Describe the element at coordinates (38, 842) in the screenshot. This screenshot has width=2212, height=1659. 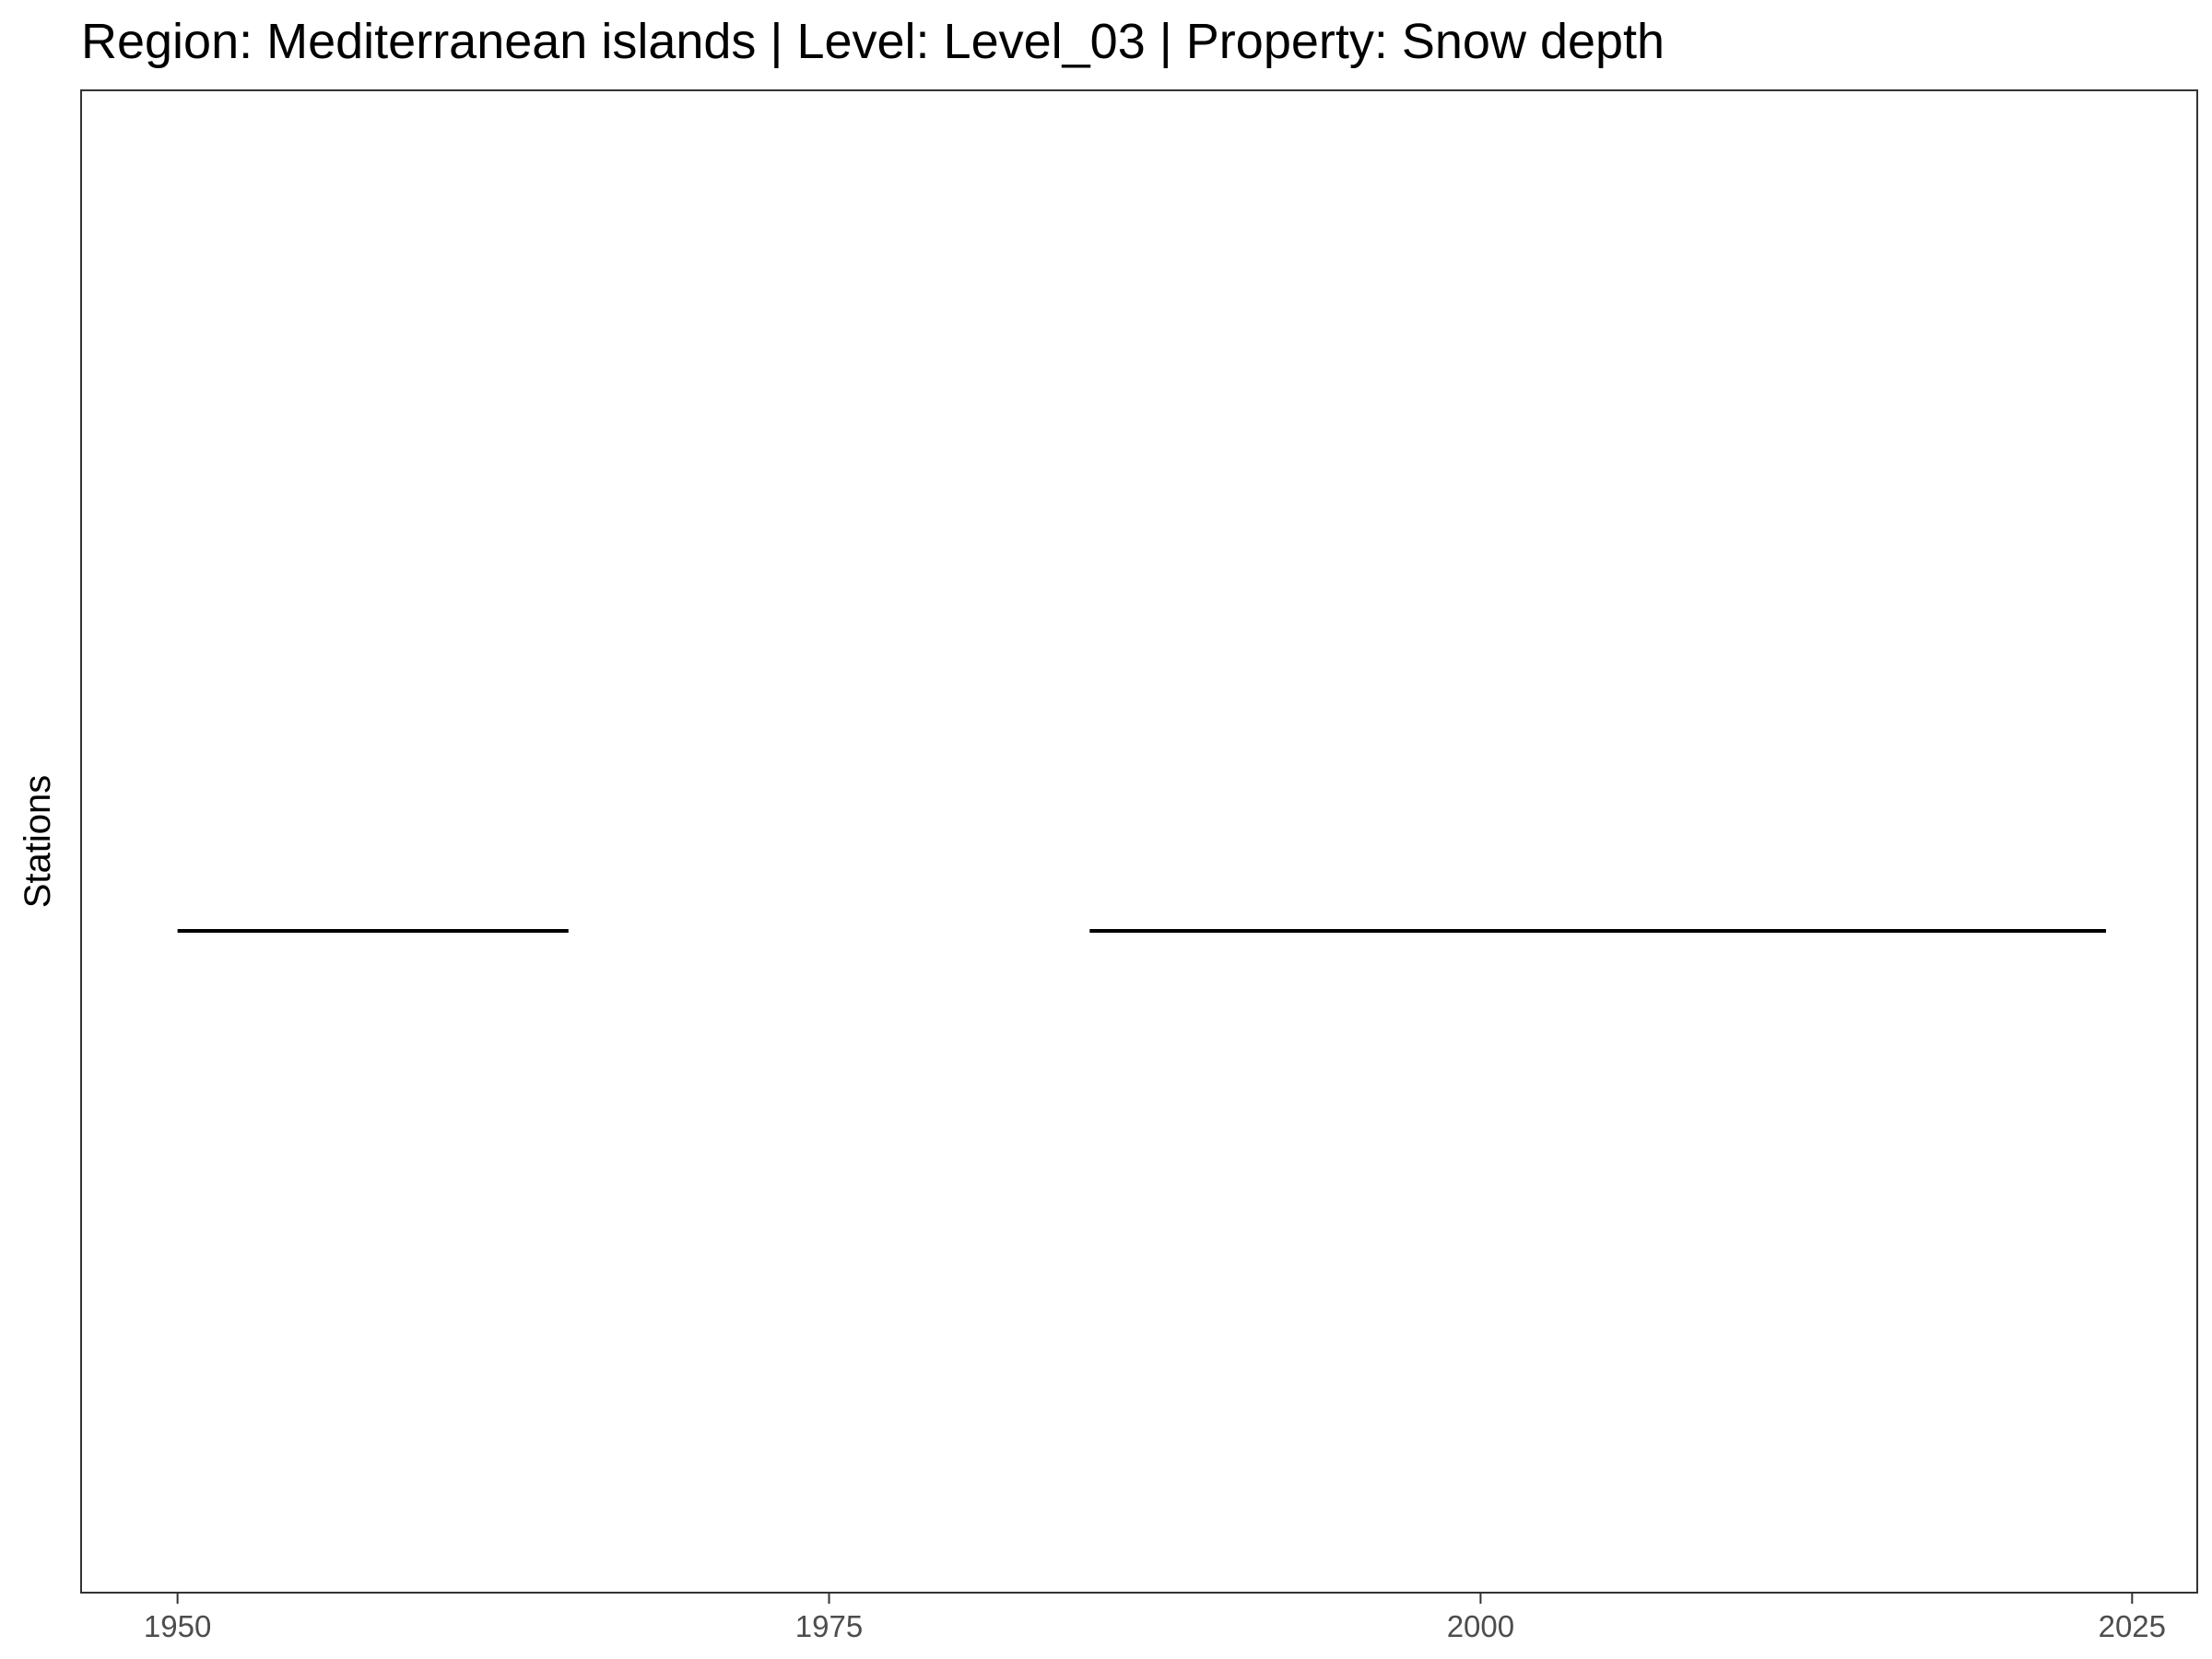
I see `y-axis-title: Stations` at that location.